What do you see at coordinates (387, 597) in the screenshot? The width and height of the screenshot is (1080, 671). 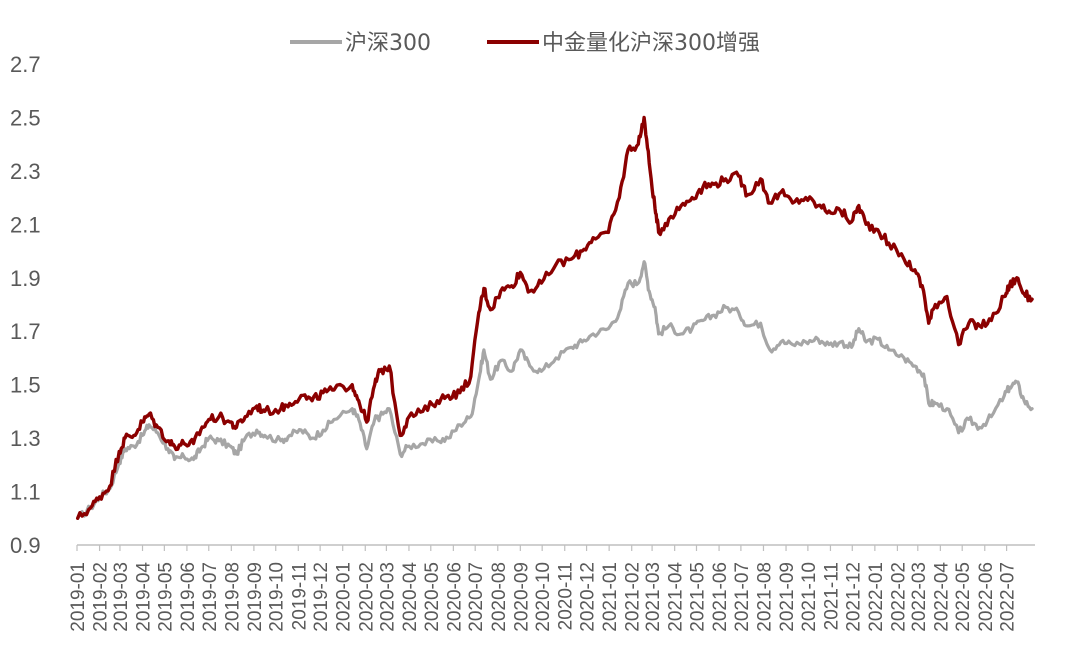 I see `x-tick-label: 2020-03` at bounding box center [387, 597].